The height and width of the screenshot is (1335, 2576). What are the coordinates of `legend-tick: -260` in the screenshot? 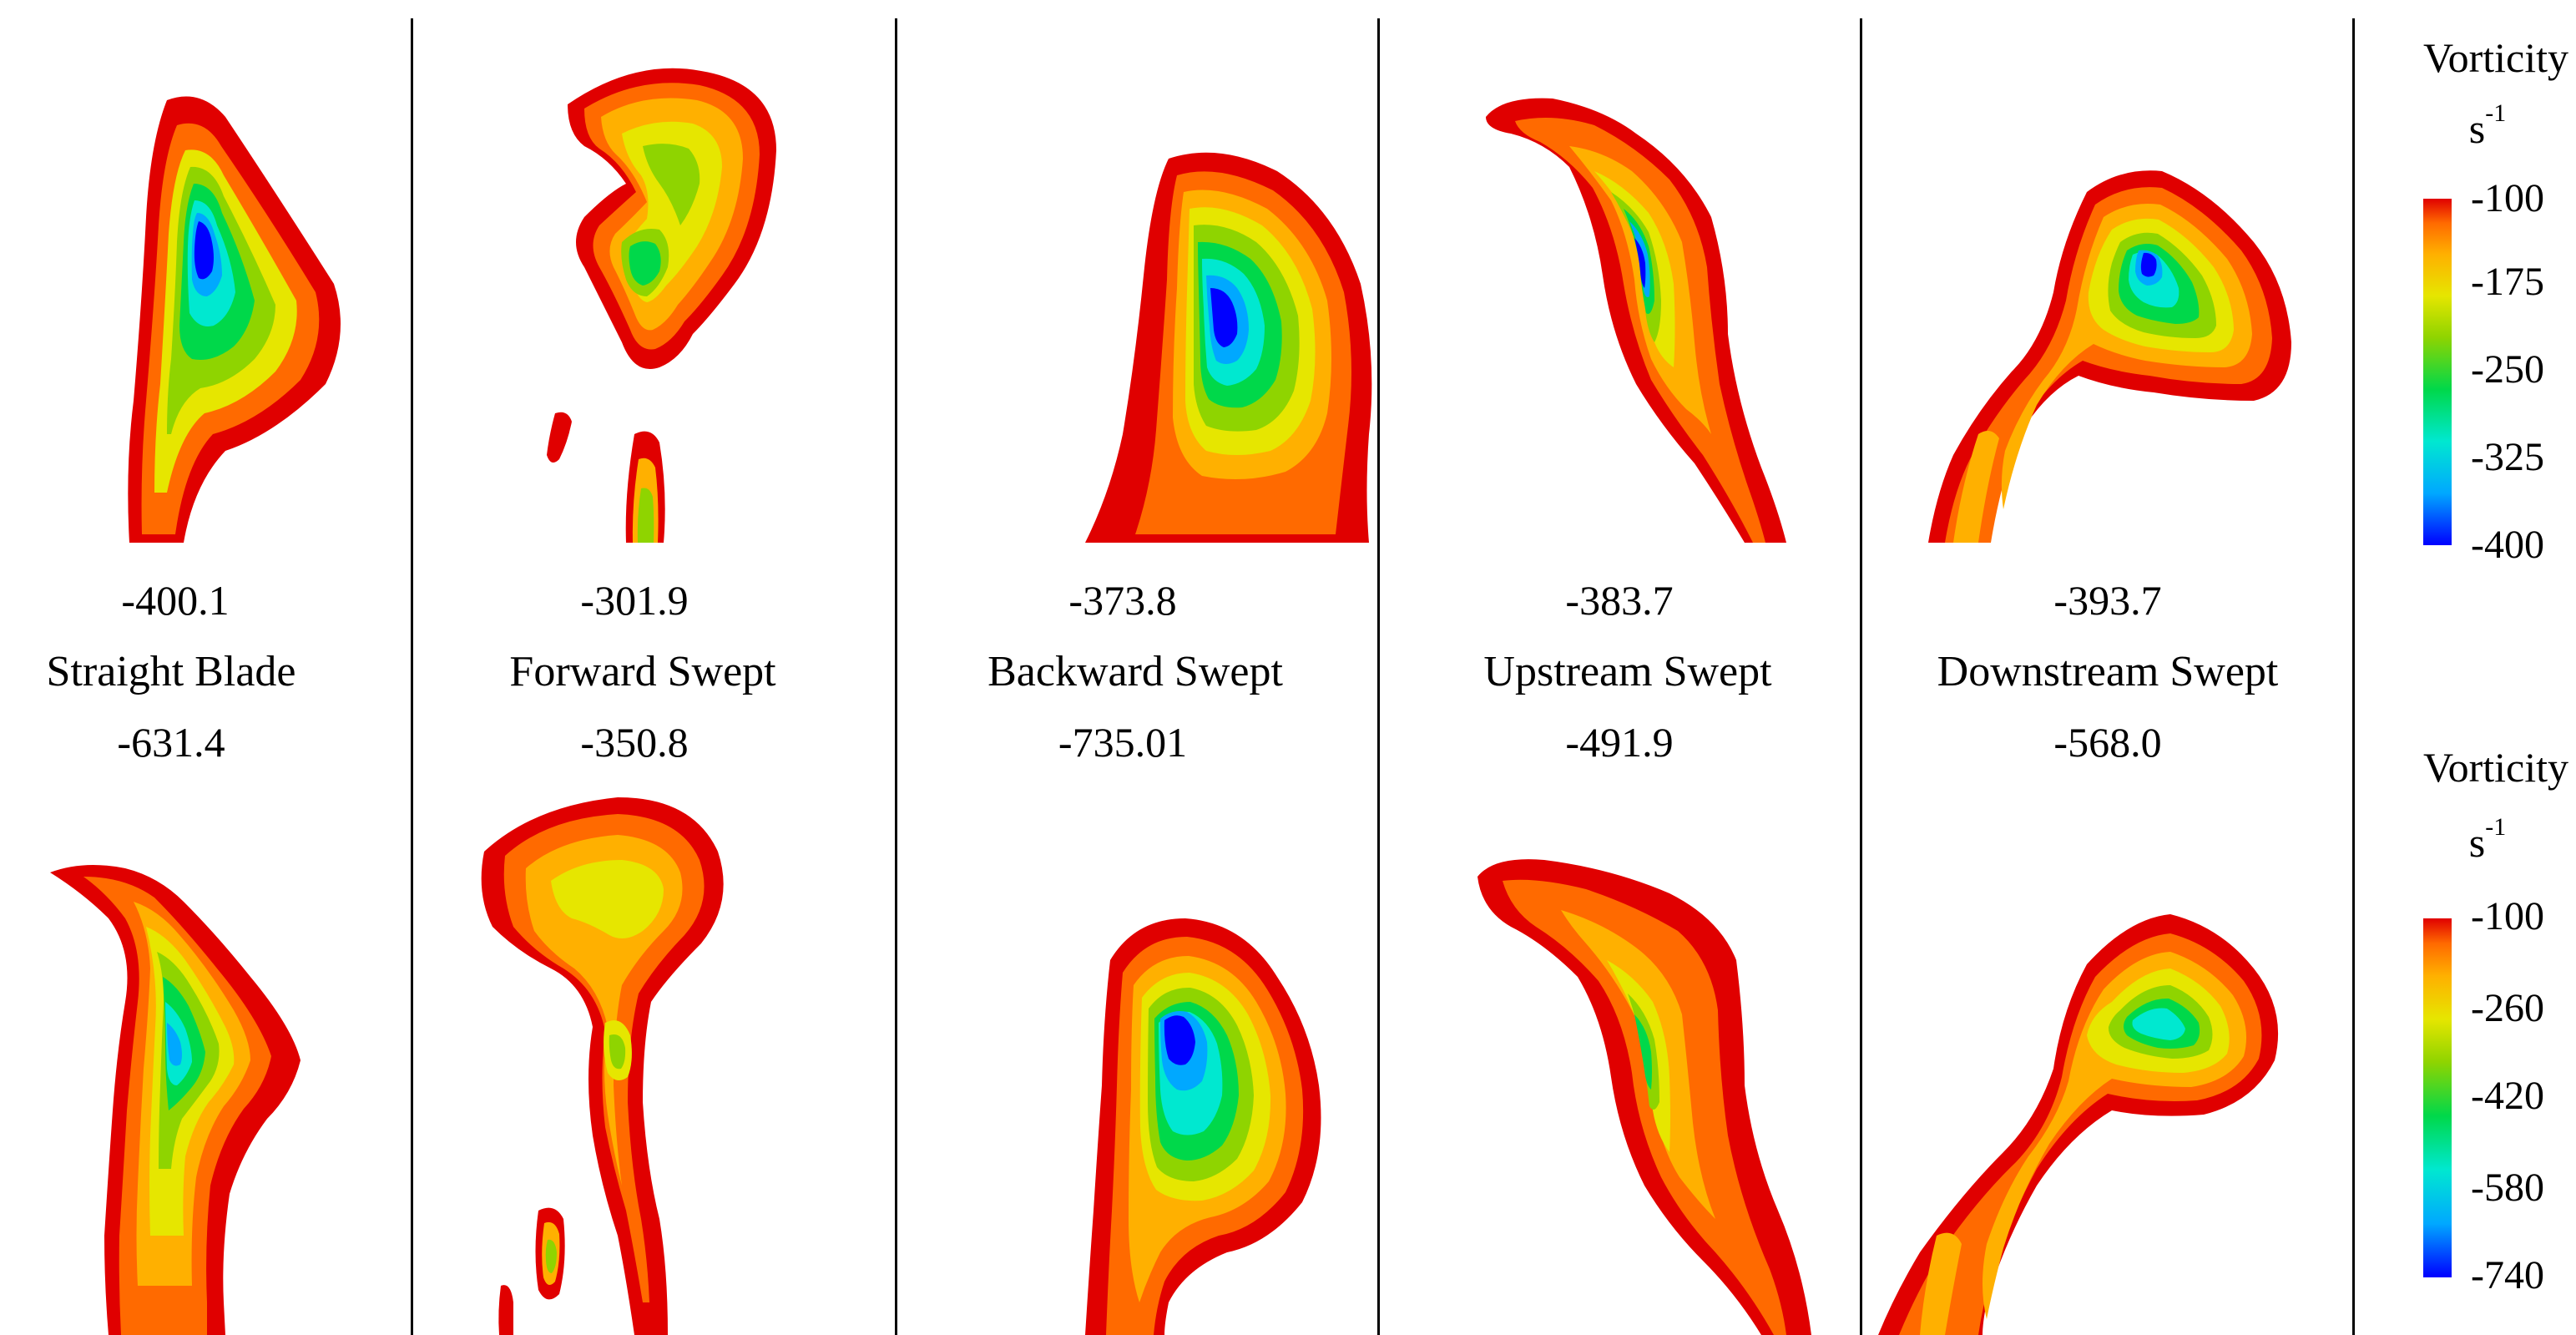 It's located at (2507, 1008).